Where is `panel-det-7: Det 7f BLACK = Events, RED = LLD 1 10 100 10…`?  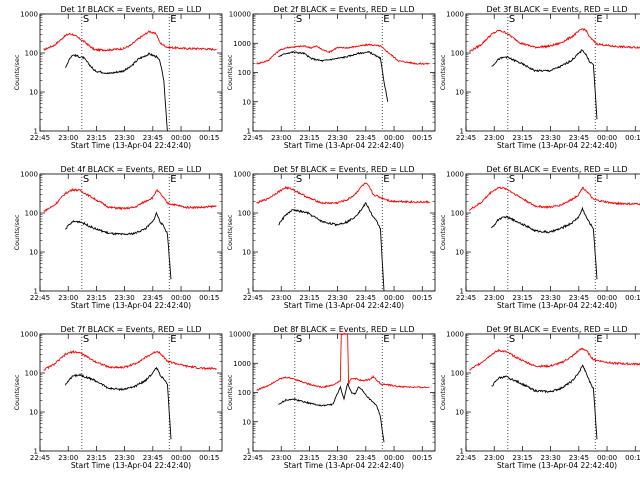 panel-det-7: Det 7f BLACK = Events, RED = LLD 1 10 100 10… is located at coordinates (118, 397).